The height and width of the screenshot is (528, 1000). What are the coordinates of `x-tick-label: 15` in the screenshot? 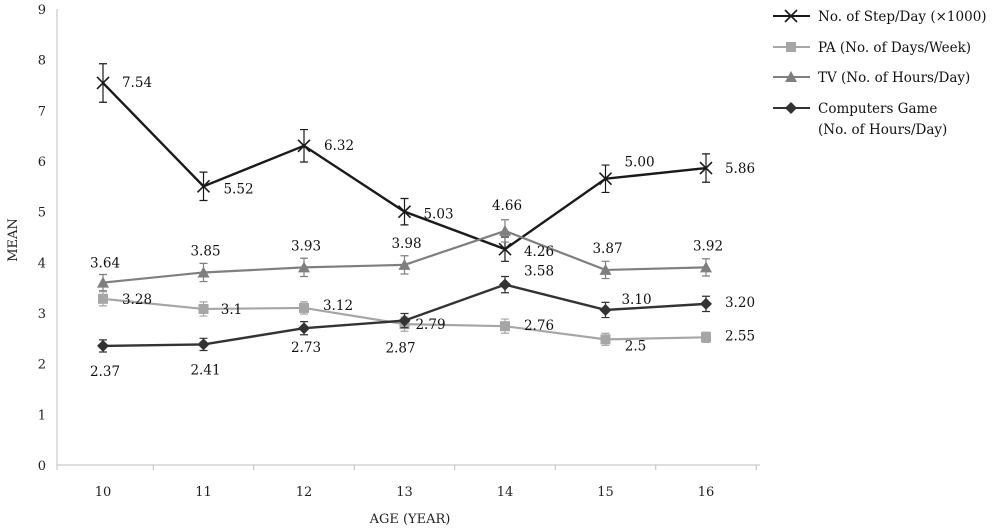 It's located at (605, 492).